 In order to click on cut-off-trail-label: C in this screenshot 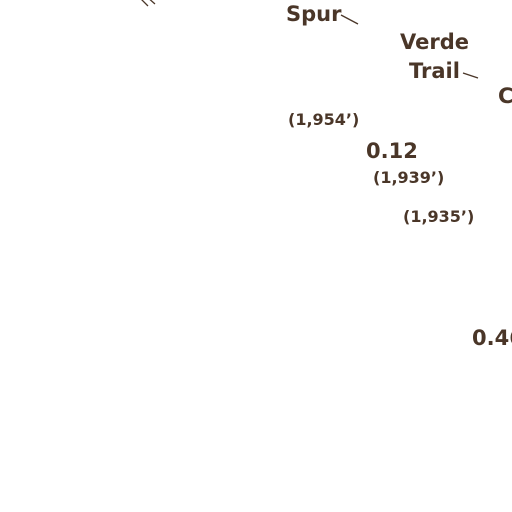, I will do `click(505, 96)`.